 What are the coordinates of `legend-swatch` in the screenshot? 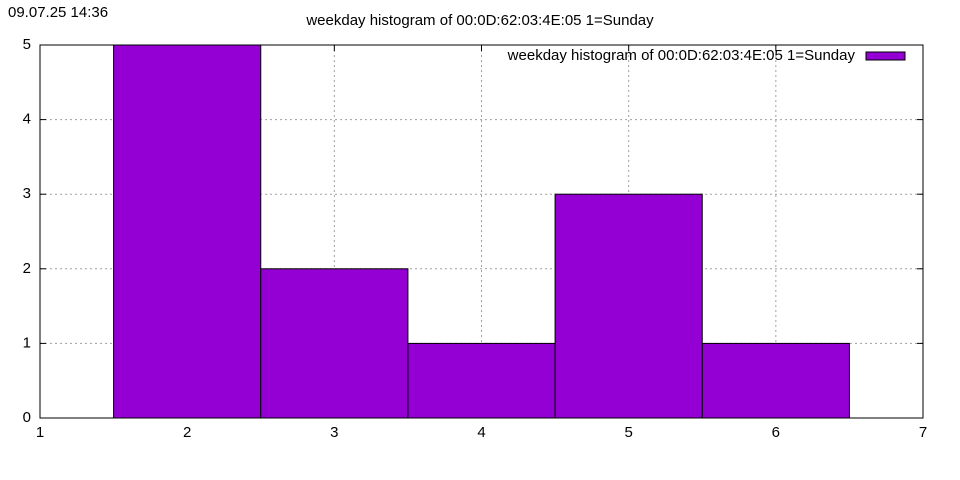 It's located at (885, 56).